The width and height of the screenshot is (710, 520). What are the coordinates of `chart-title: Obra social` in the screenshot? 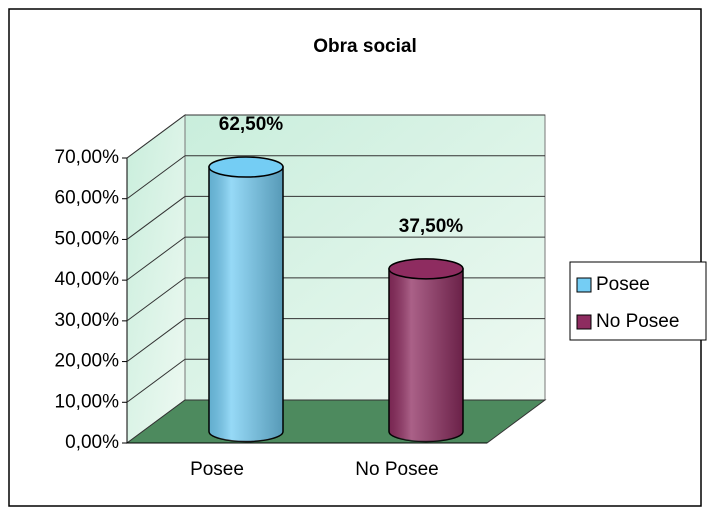 It's located at (365, 46).